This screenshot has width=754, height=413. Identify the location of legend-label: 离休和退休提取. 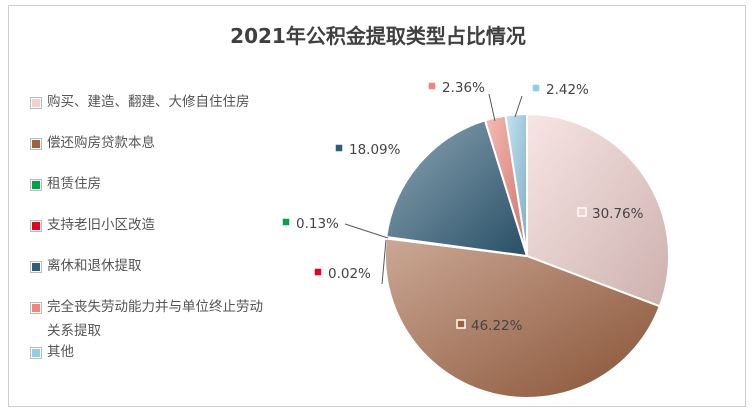
(94, 266).